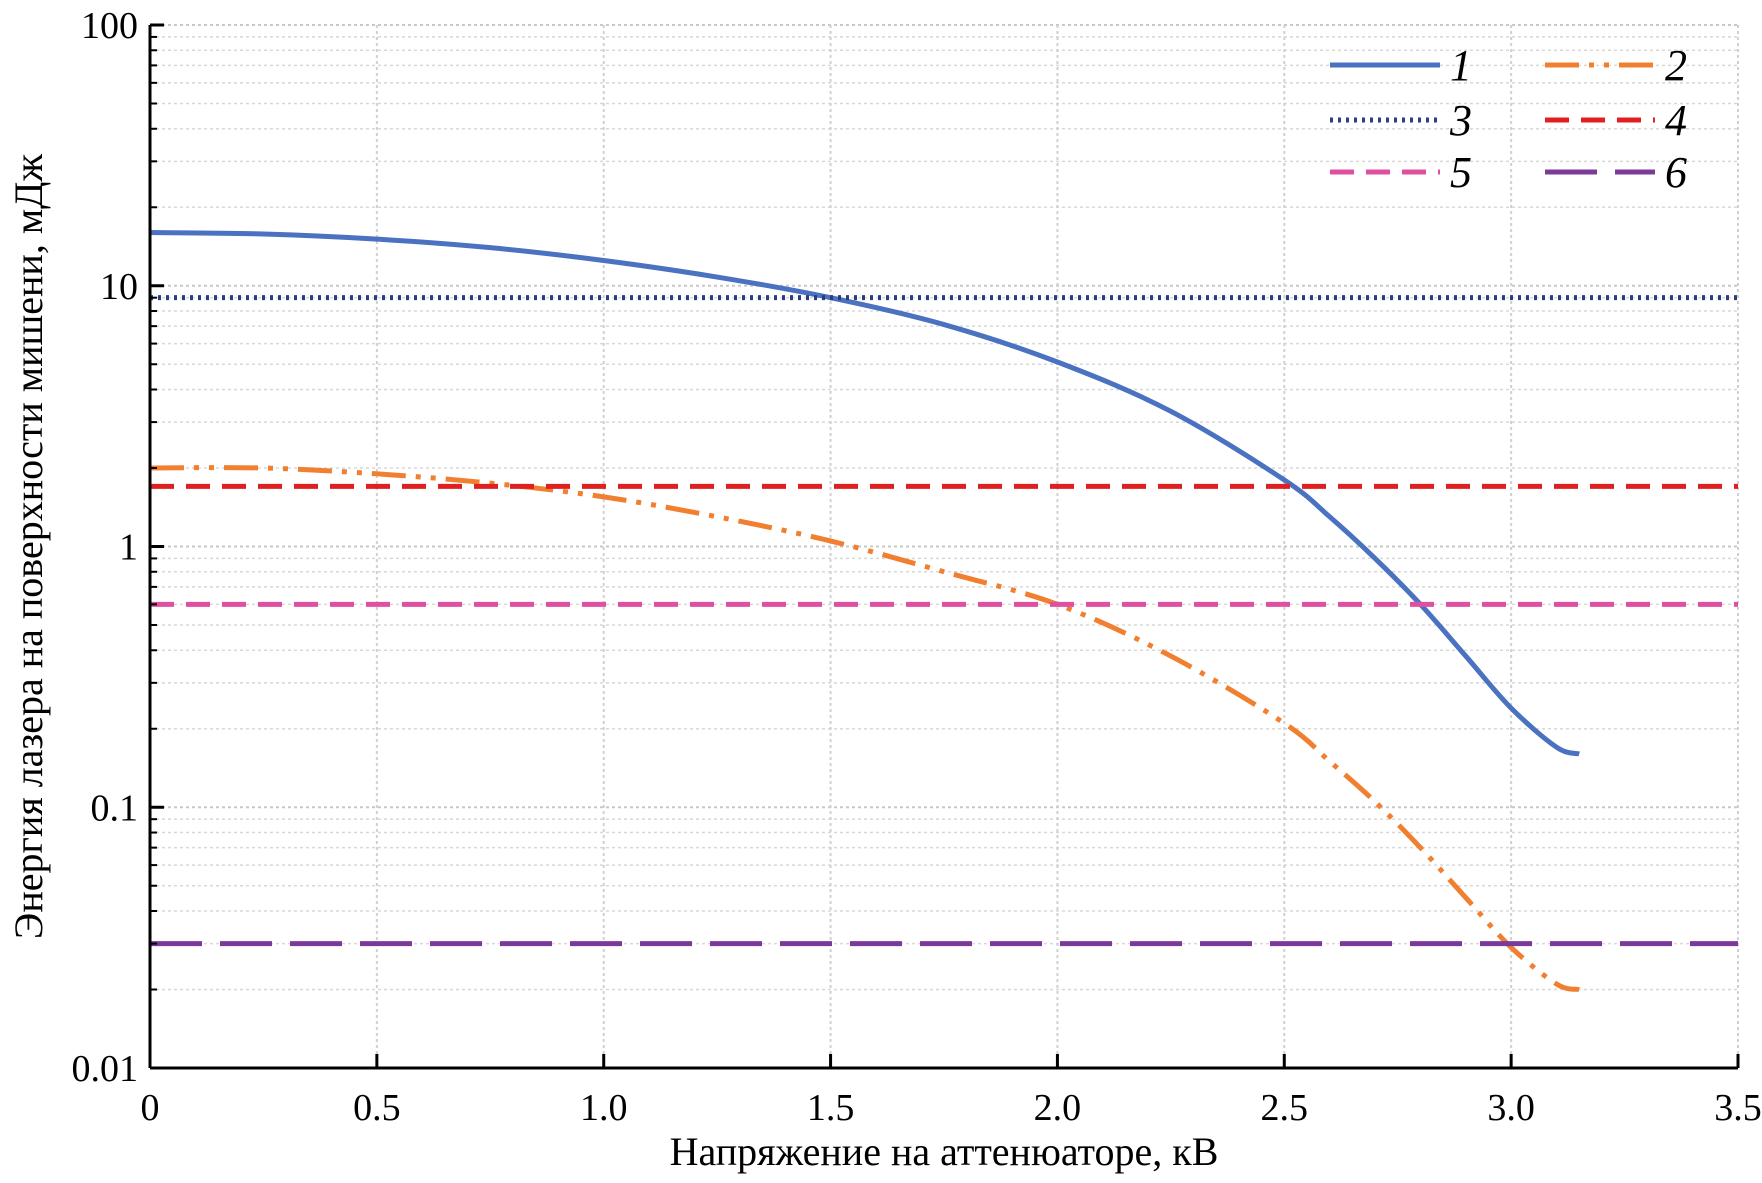 This screenshot has height=1183, width=1762. Describe the element at coordinates (1058, 1108) in the screenshot. I see `x-tick-label: 2.0` at that location.